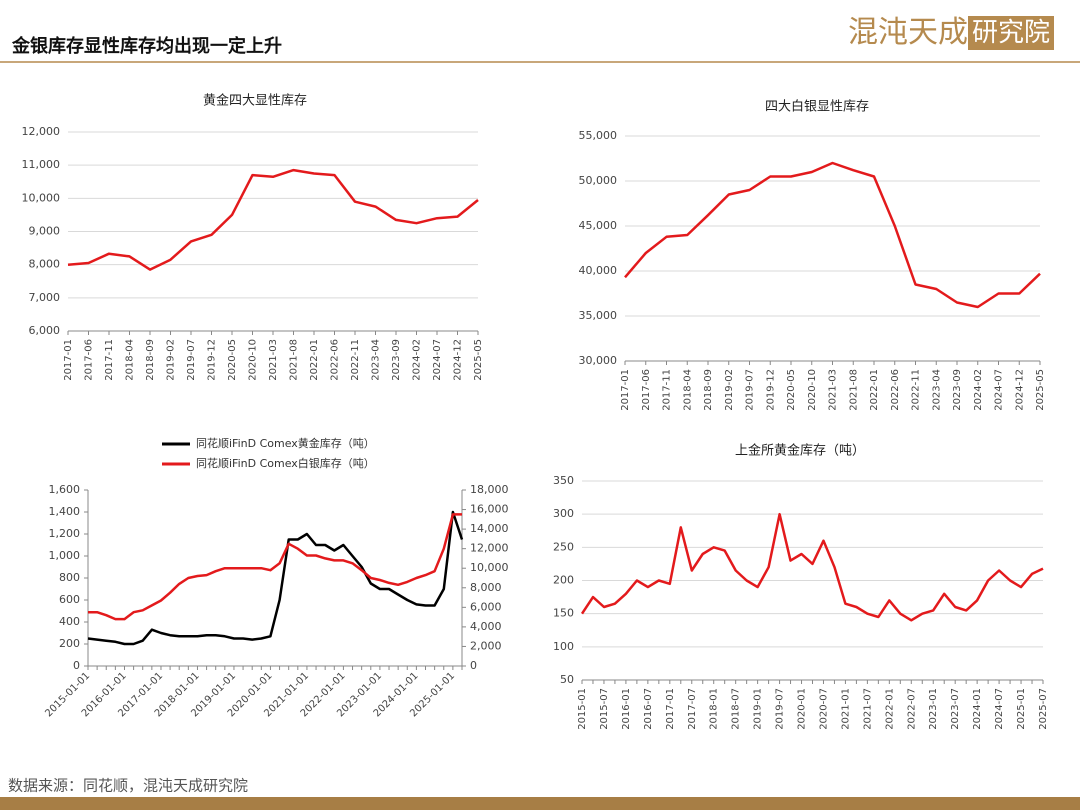  What do you see at coordinates (146, 46) in the screenshot?
I see `page-title: 金银库存显性库存均出现一定上升` at bounding box center [146, 46].